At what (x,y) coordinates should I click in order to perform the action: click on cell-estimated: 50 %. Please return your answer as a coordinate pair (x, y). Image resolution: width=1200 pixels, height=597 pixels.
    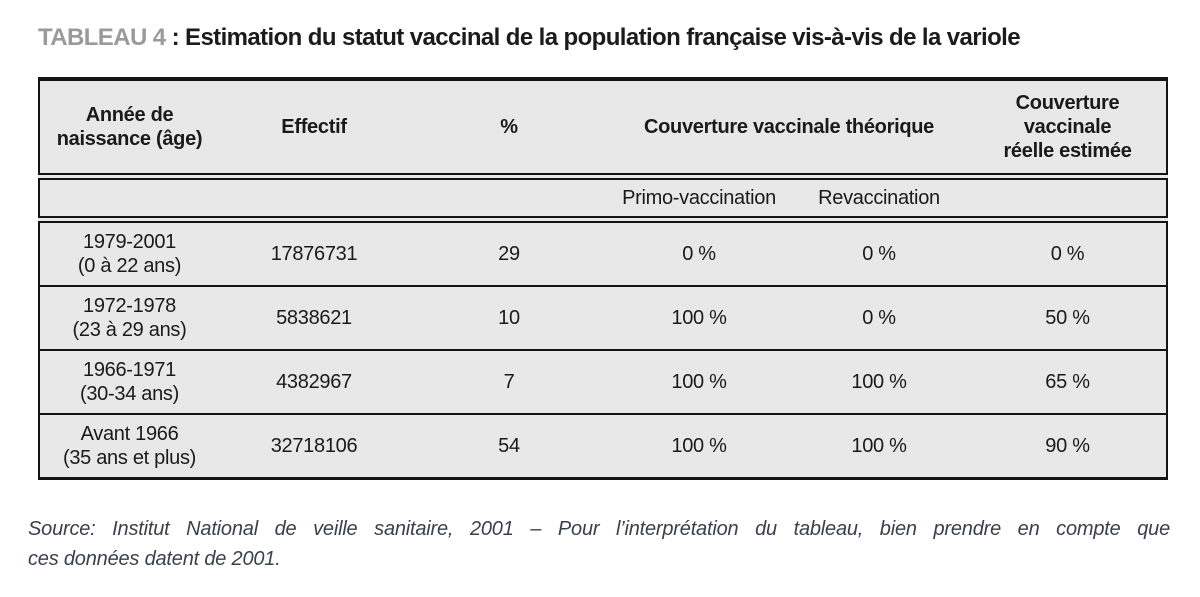
    Looking at the image, I should click on (1068, 317).